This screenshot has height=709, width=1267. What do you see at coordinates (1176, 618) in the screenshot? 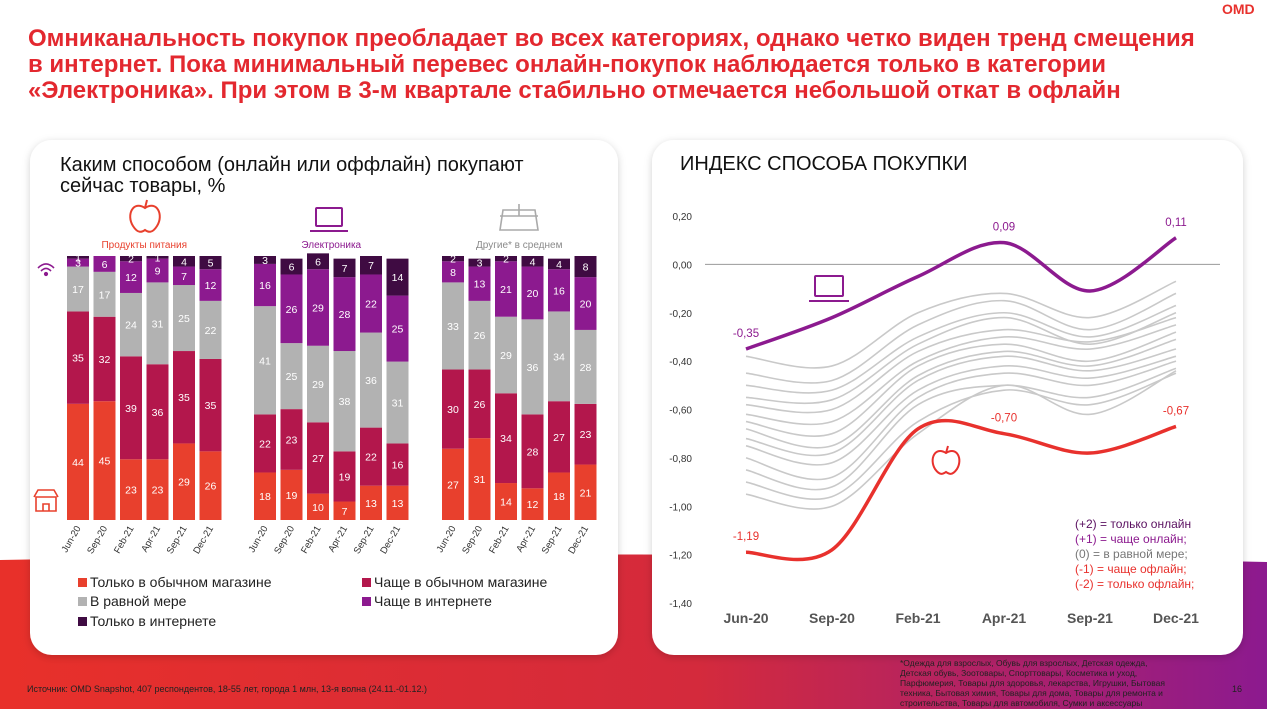
I see `x-tick-label: Dec-21` at bounding box center [1176, 618].